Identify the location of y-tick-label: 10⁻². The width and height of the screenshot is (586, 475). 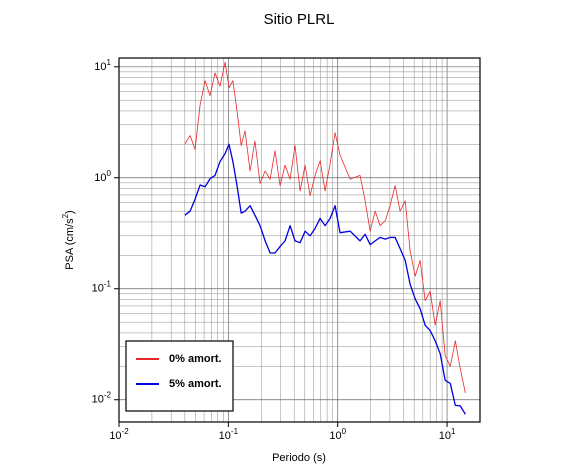
(102, 398).